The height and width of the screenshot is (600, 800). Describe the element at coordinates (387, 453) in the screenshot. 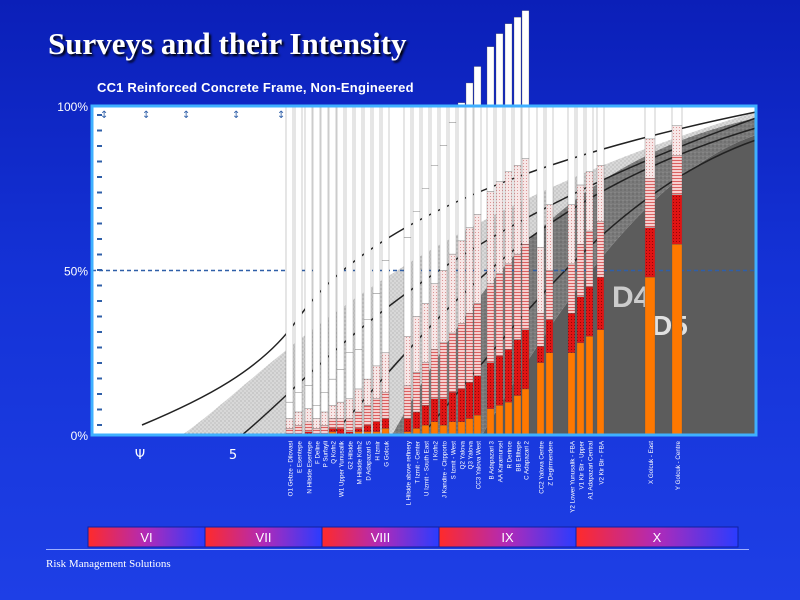

I see `survey-label: G Golcuk` at that location.